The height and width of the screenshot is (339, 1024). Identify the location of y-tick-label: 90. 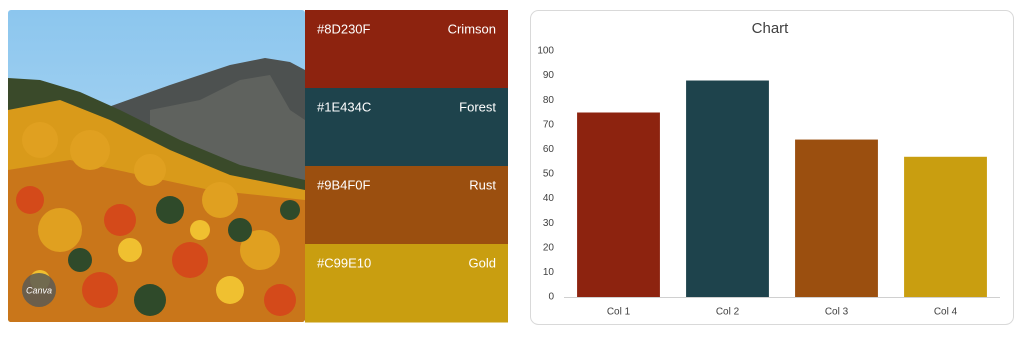
(549, 75).